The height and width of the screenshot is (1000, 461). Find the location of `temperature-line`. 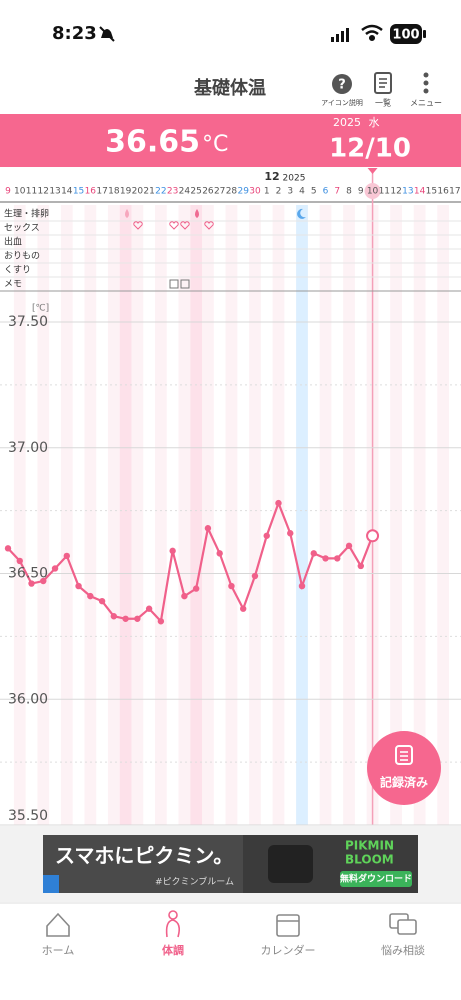

temperature-line is located at coordinates (190, 561).